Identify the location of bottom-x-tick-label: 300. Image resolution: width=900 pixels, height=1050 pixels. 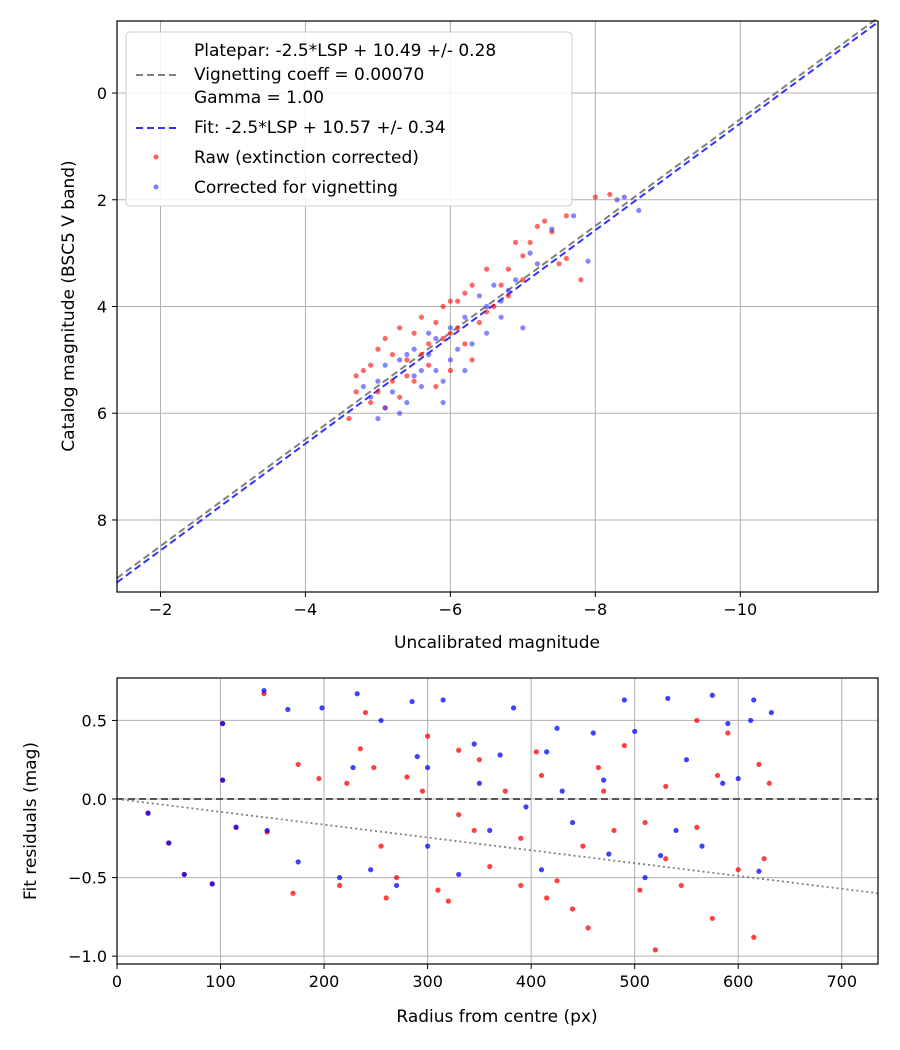
(427, 981).